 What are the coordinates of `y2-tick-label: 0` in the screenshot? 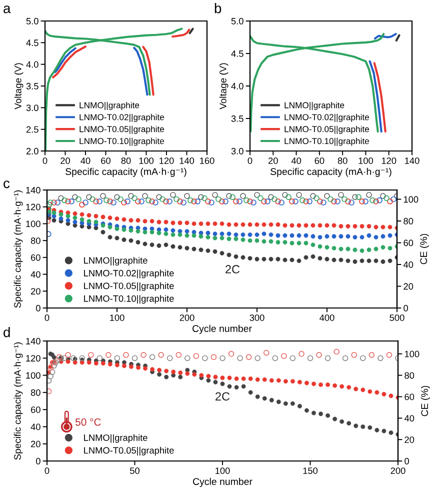 It's located at (406, 461).